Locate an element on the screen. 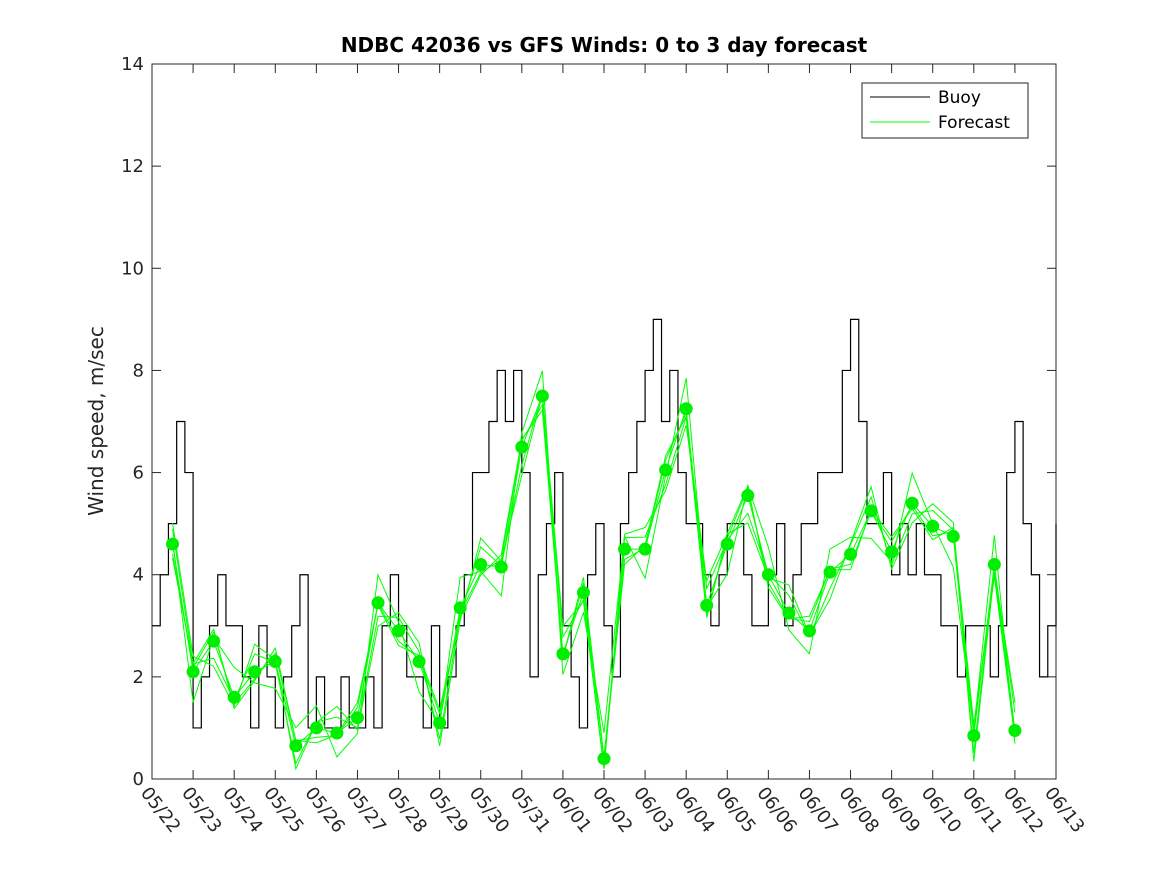 The image size is (1167, 875). y-tick-label: 4 is located at coordinates (138, 575).